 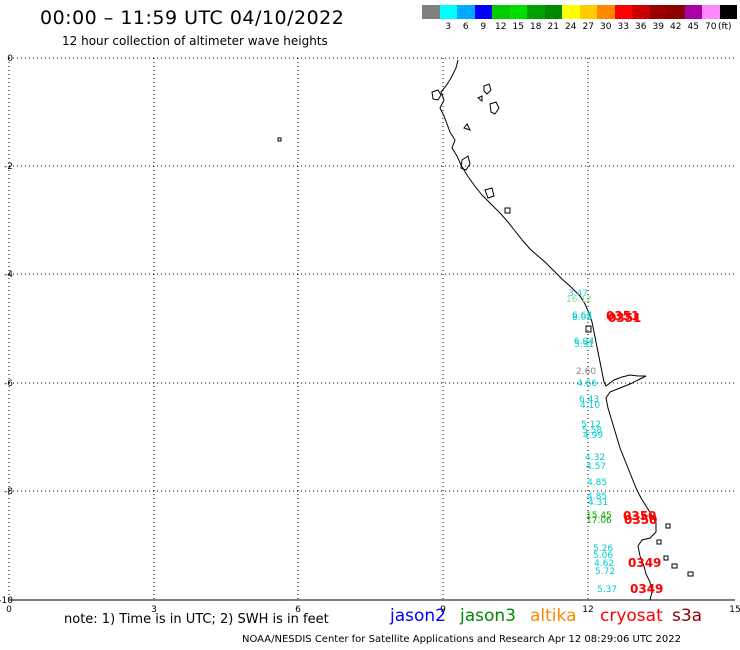 What do you see at coordinates (687, 616) in the screenshot?
I see `legend-s3a: s3a` at bounding box center [687, 616].